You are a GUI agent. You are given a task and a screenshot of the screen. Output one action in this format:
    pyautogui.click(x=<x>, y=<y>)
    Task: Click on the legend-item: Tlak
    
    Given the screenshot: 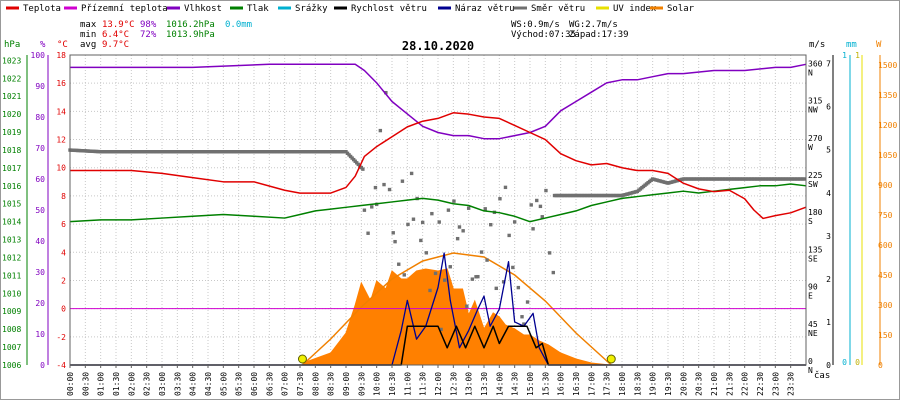 What is the action you would take?
    pyautogui.click(x=249, y=9)
    